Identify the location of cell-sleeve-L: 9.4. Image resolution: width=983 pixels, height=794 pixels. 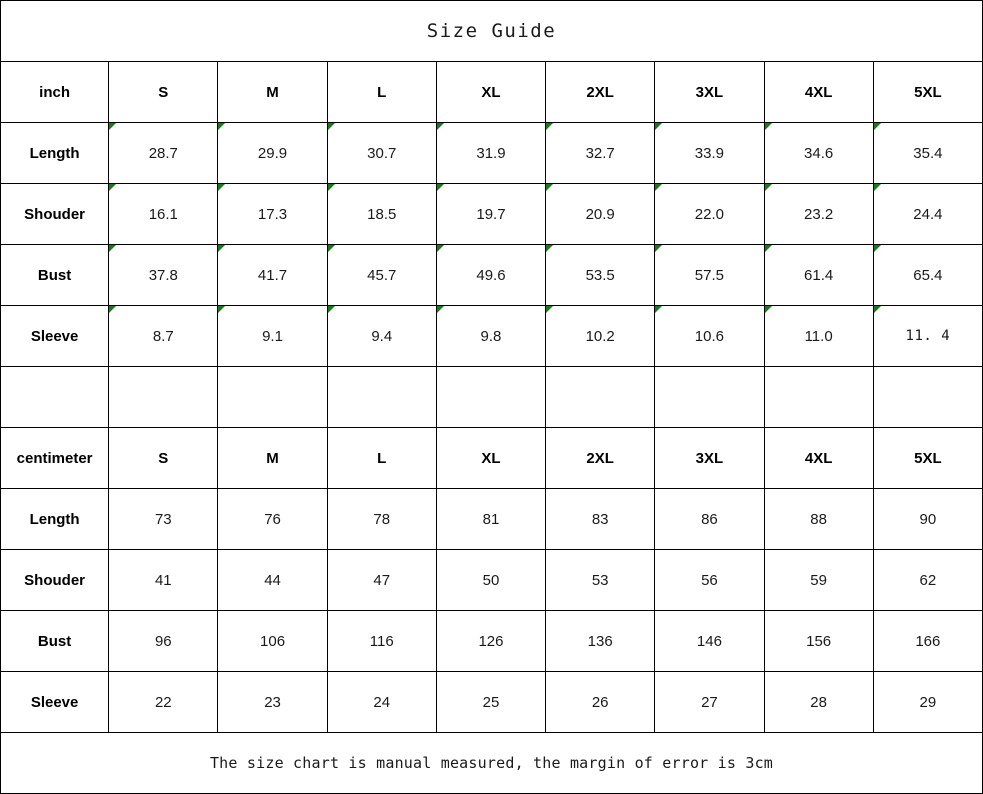
(381, 336).